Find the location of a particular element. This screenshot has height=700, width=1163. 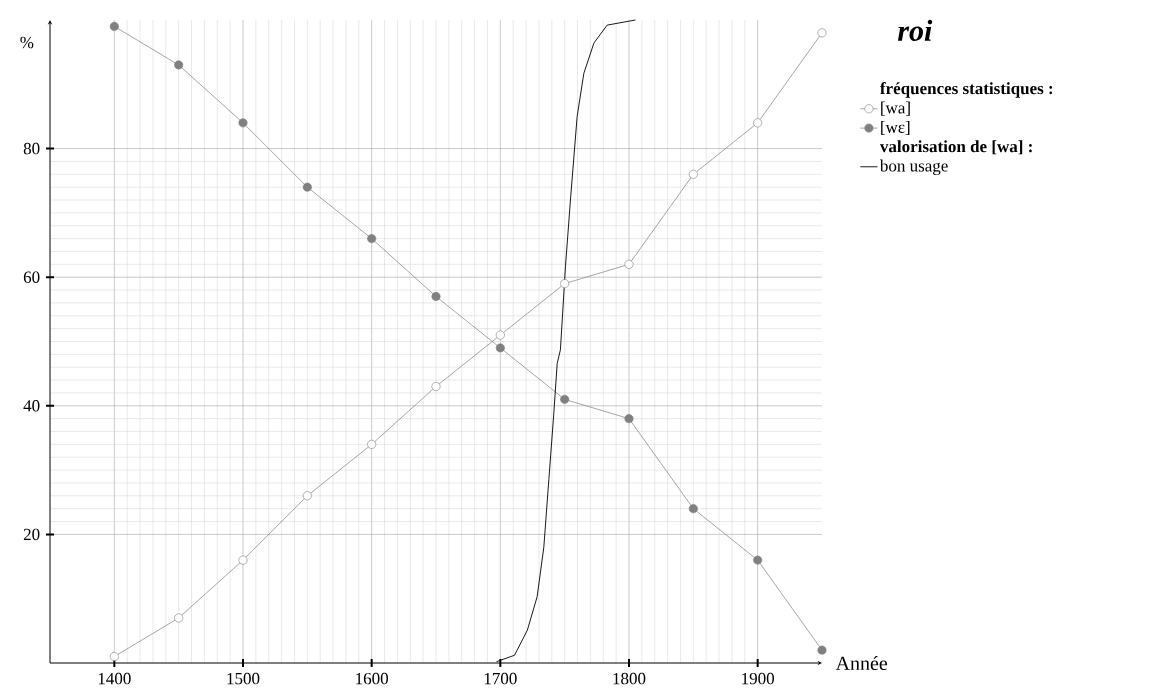

legend-label: [wɛ] is located at coordinates (895, 127).